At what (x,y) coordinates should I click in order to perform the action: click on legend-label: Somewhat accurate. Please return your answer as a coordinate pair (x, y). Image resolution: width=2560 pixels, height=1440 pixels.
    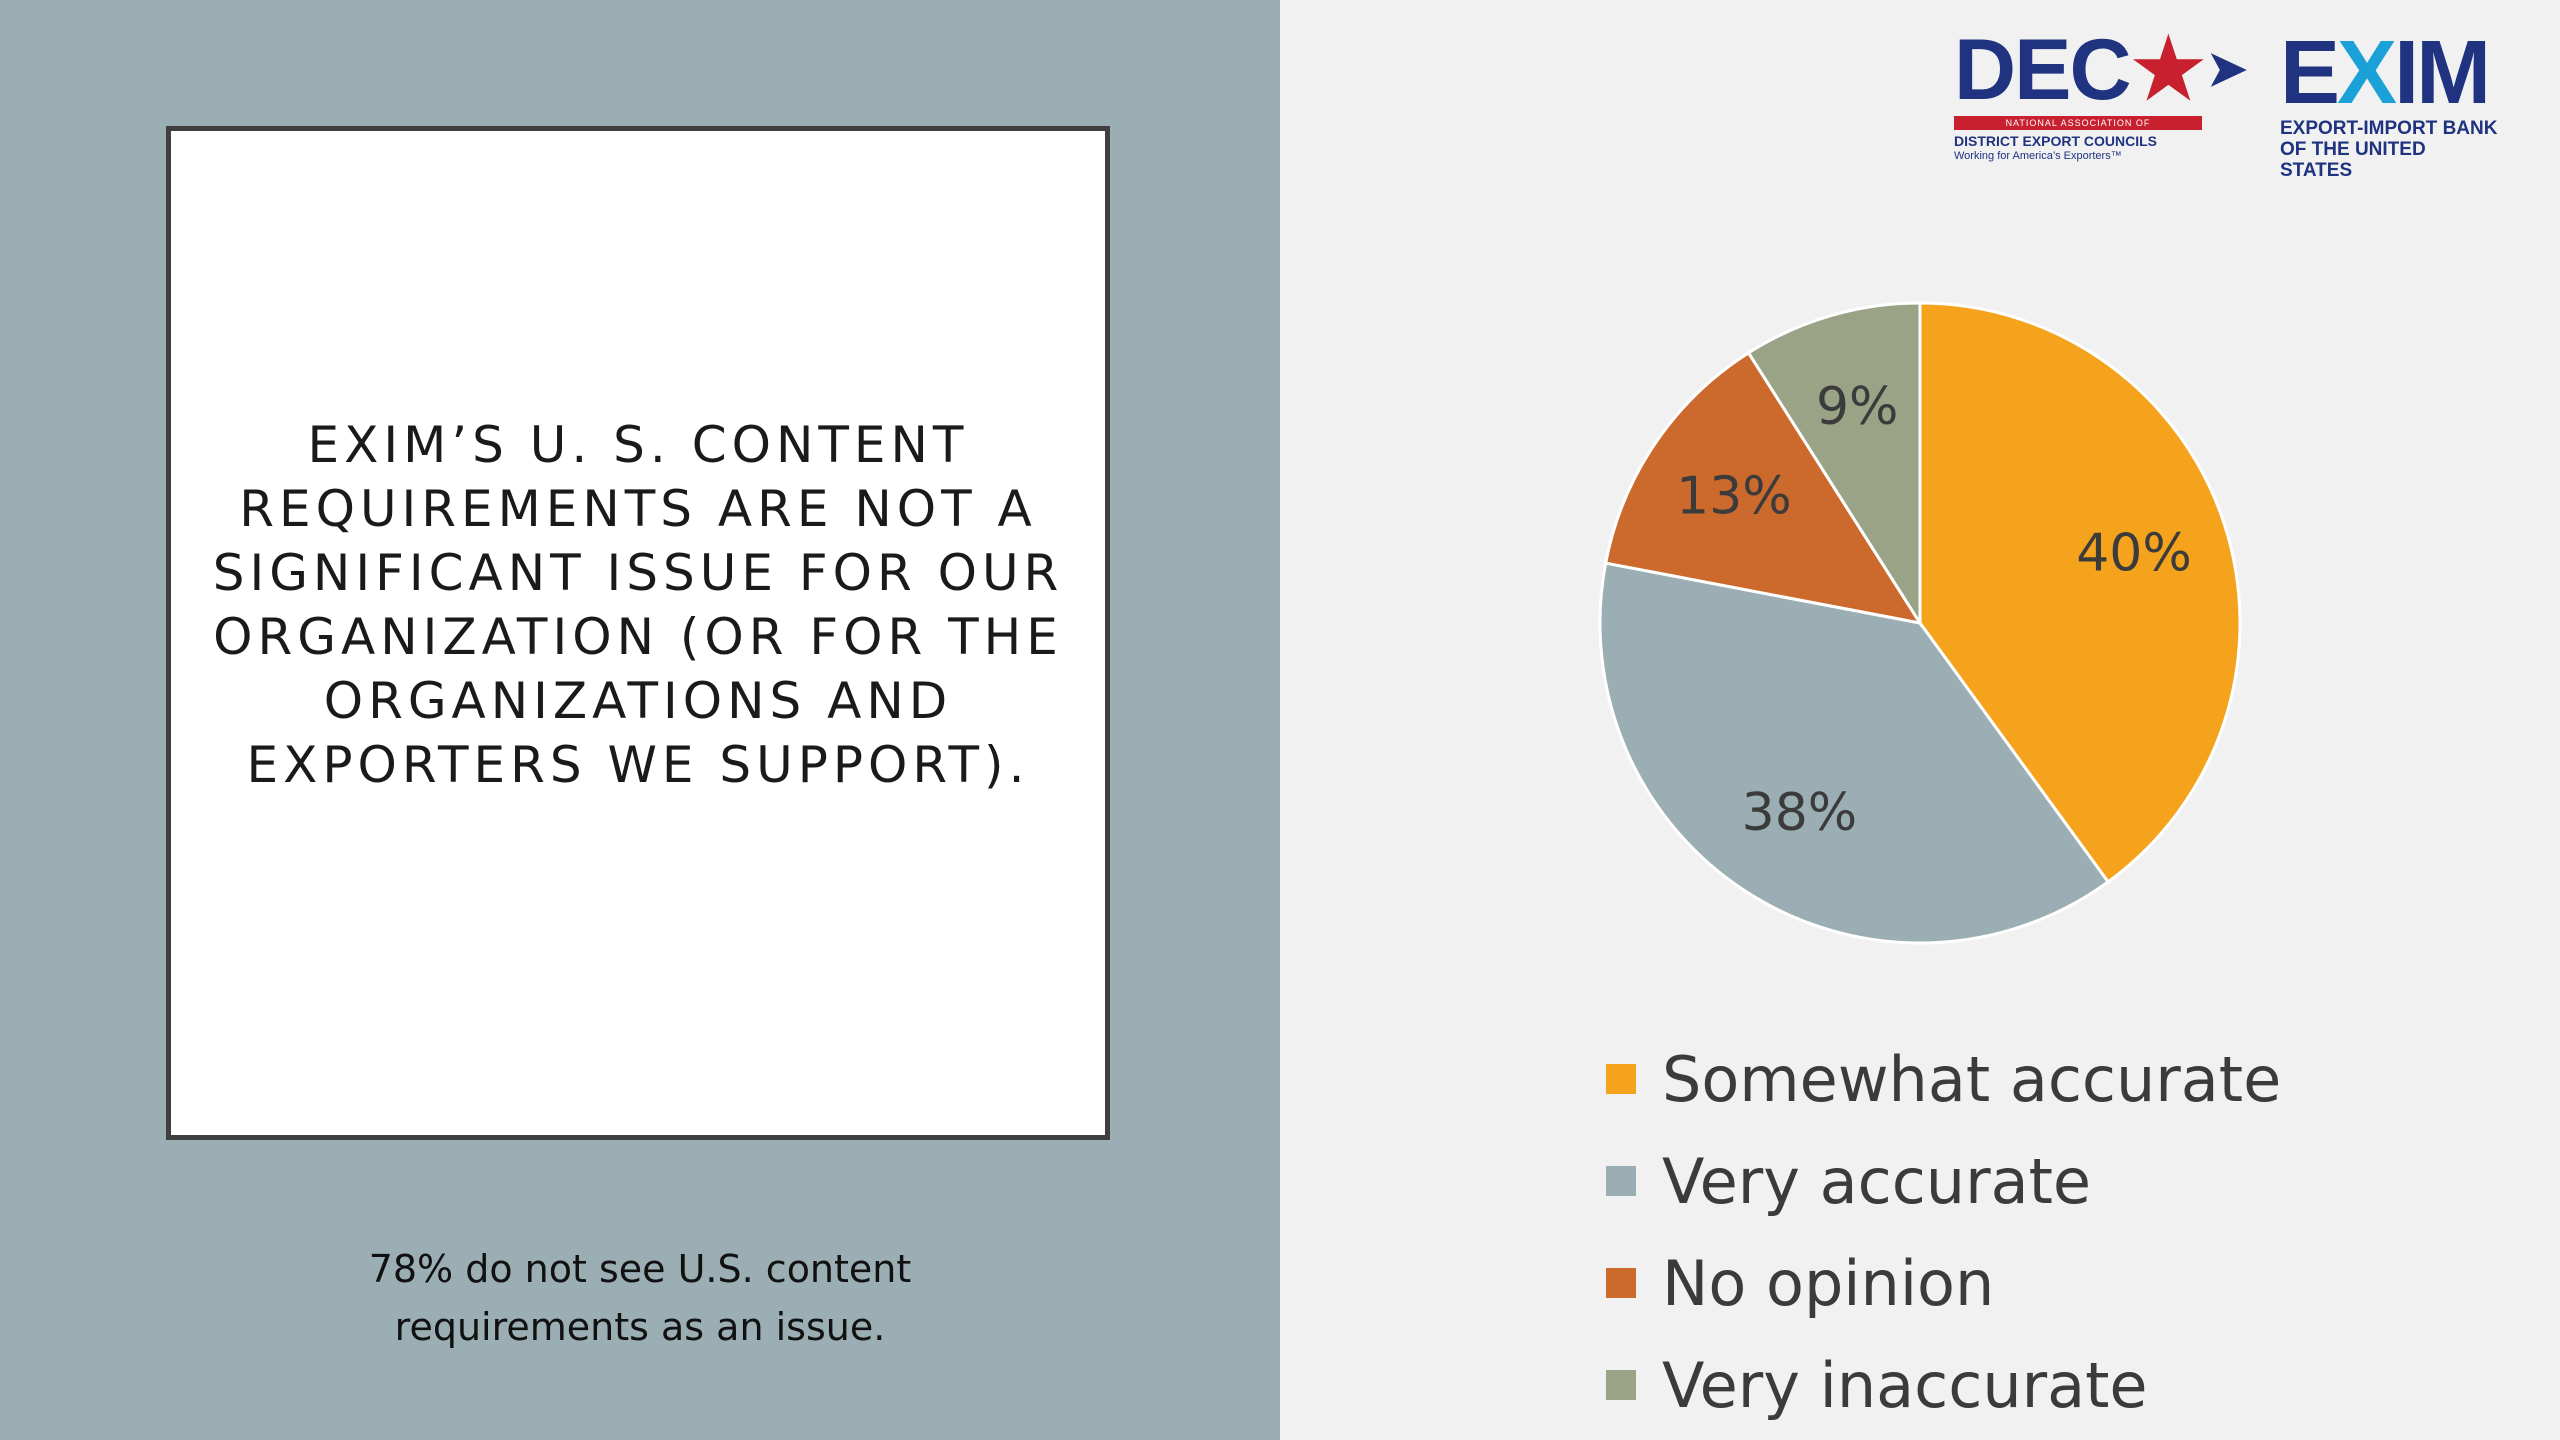
    Looking at the image, I should click on (1972, 1079).